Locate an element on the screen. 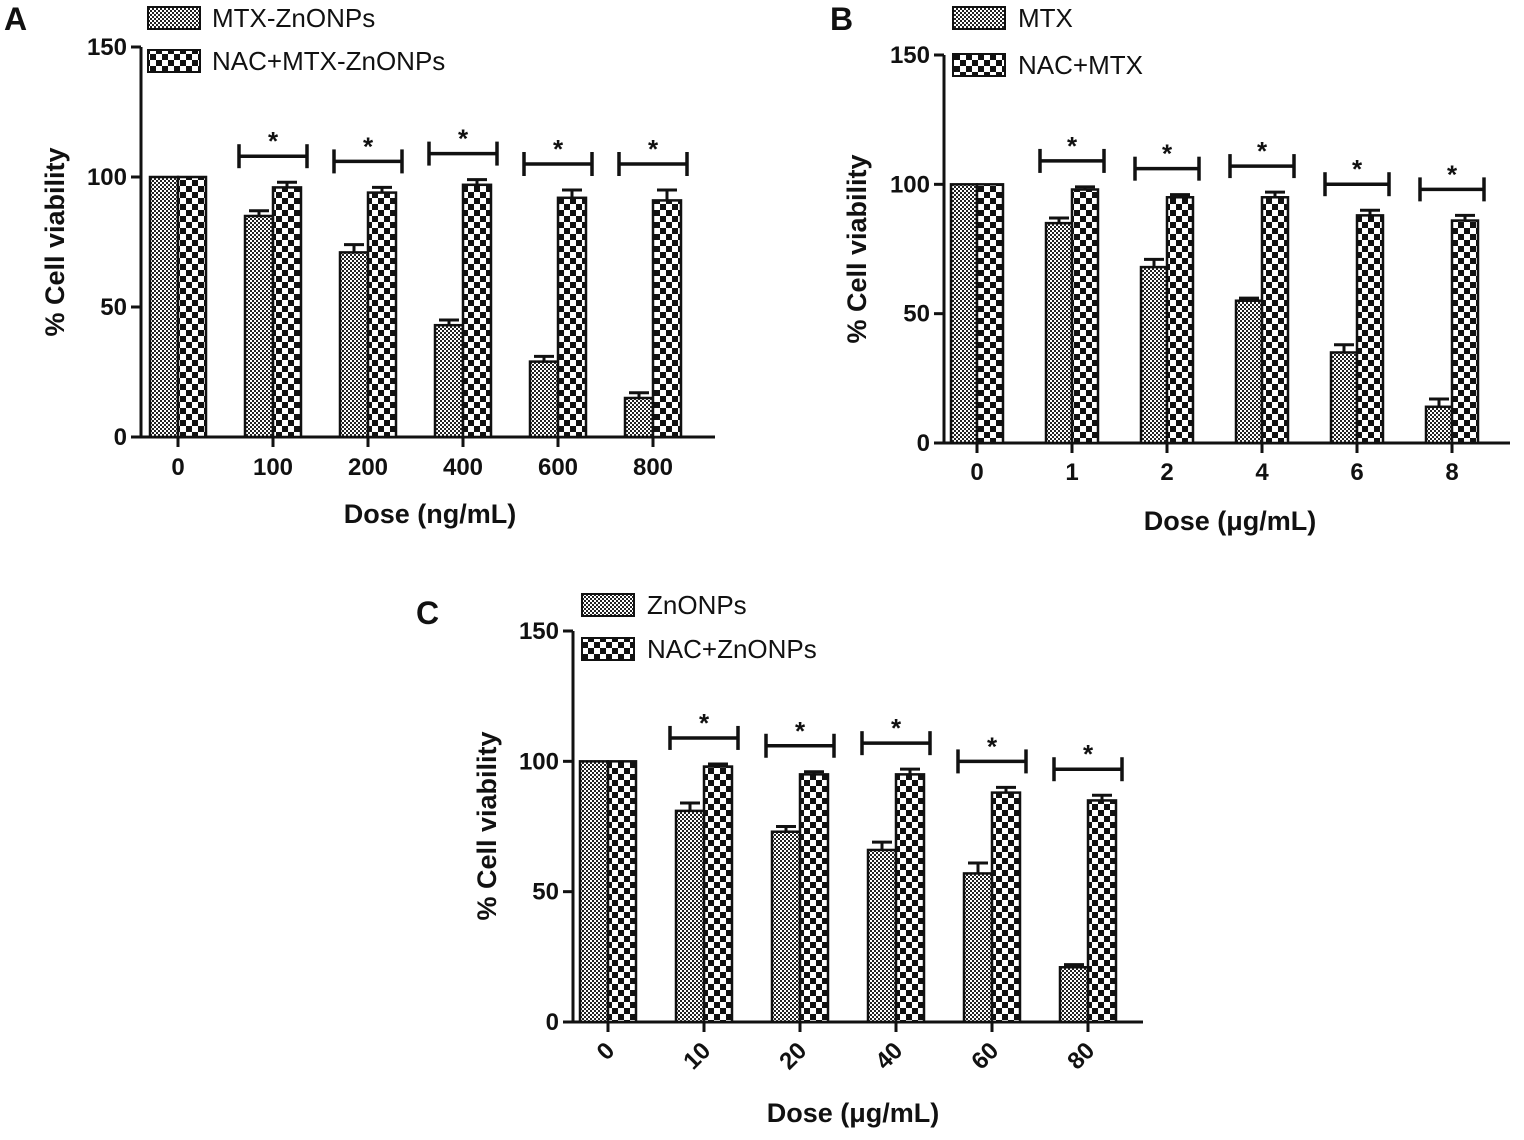  legend-label: NAC+MTX-ZnONPs is located at coordinates (328, 61).